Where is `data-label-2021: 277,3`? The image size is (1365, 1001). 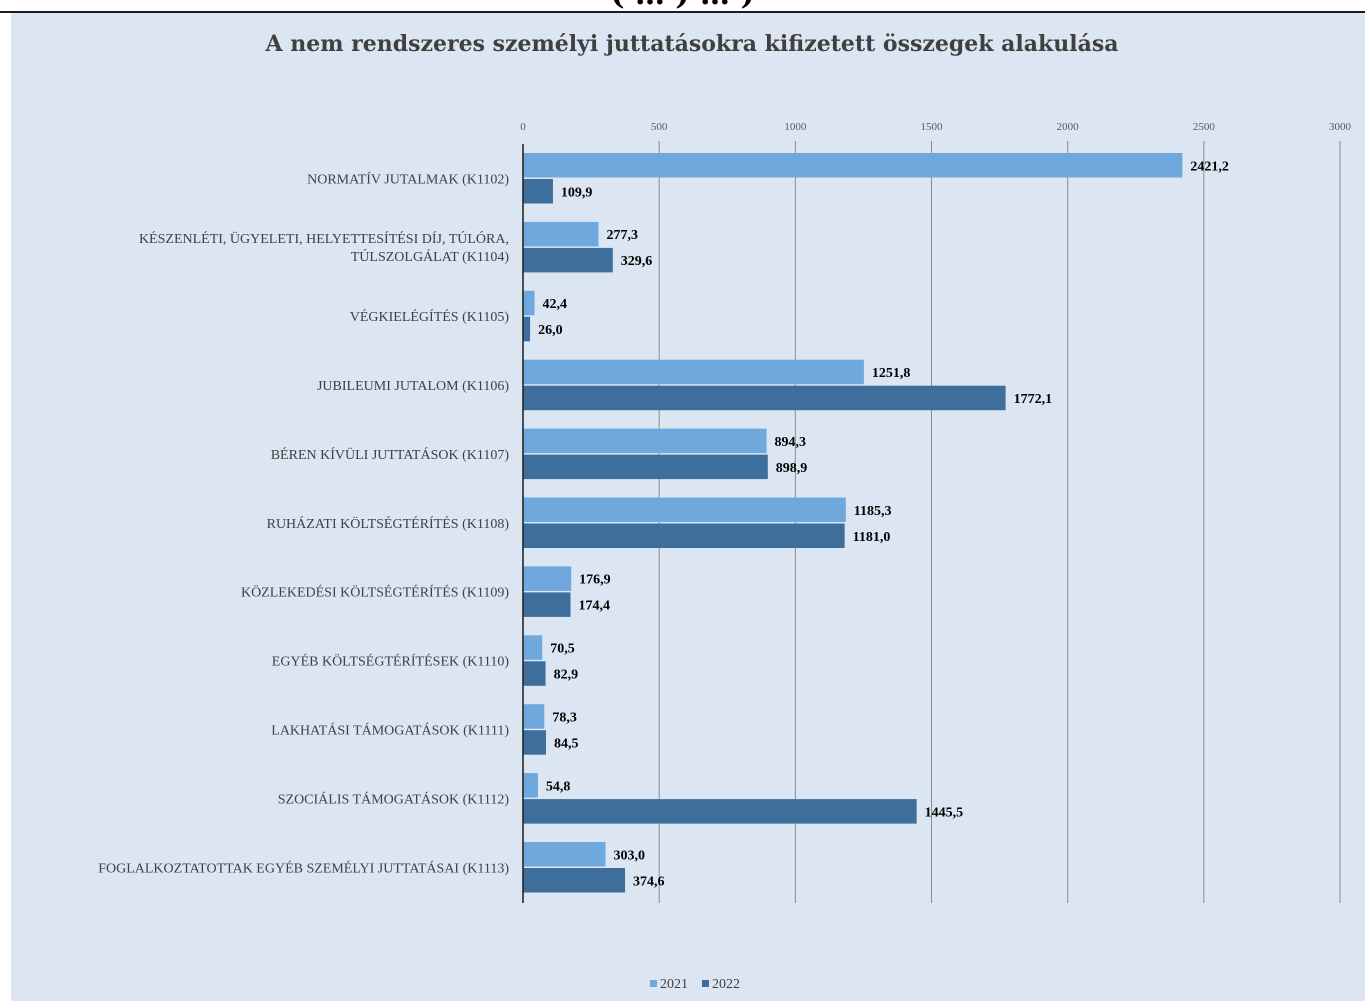
data-label-2021: 277,3 is located at coordinates (623, 235).